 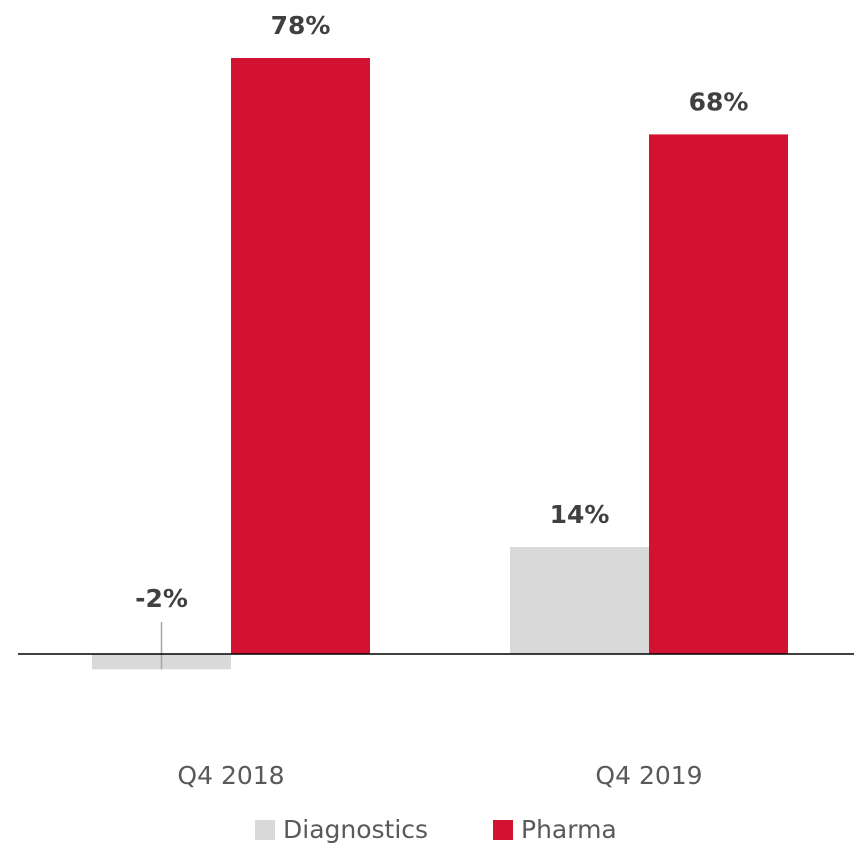 I want to click on x-tick-label: Q4 2019, so click(x=648, y=775).